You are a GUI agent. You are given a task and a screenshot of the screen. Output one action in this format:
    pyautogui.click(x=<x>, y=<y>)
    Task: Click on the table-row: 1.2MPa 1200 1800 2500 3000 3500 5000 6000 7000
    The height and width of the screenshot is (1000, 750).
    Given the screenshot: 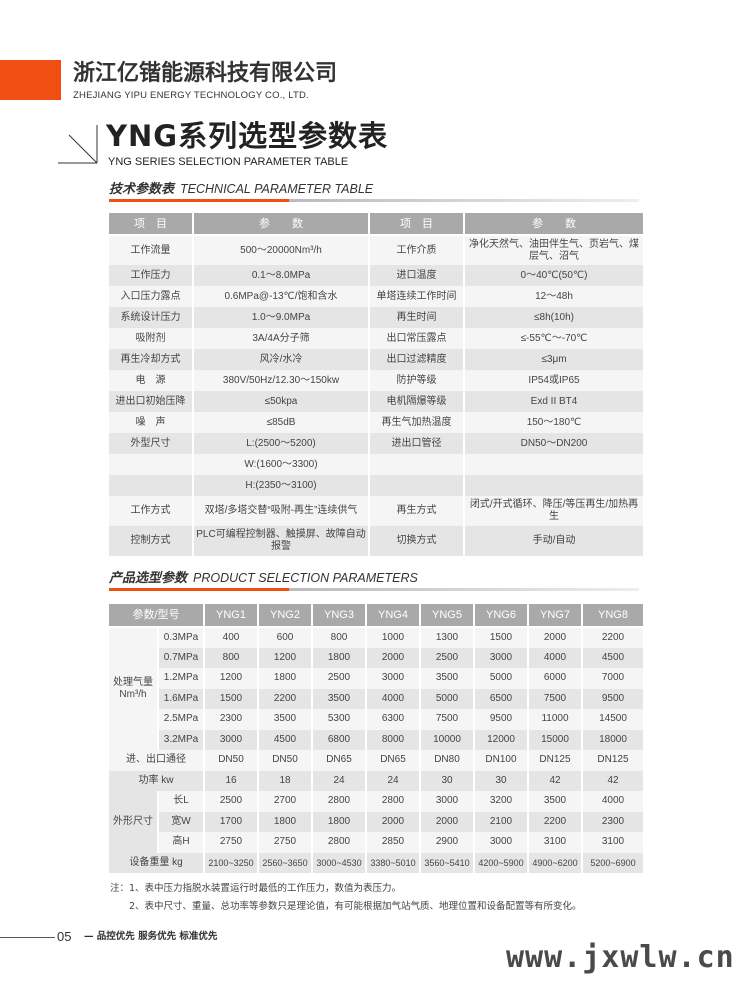 What is the action you would take?
    pyautogui.click(x=377, y=678)
    